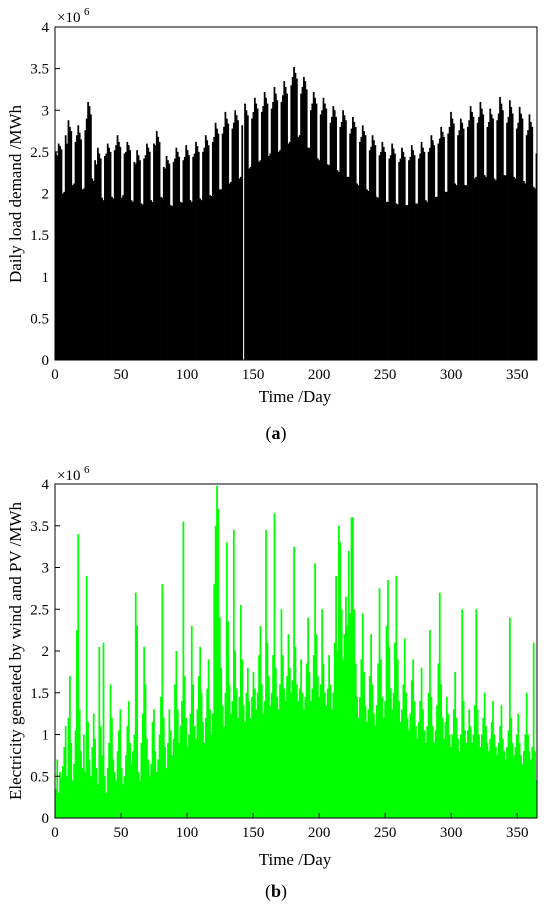  Describe the element at coordinates (39, 610) in the screenshot. I see `y-tick-label: 2.5` at that location.